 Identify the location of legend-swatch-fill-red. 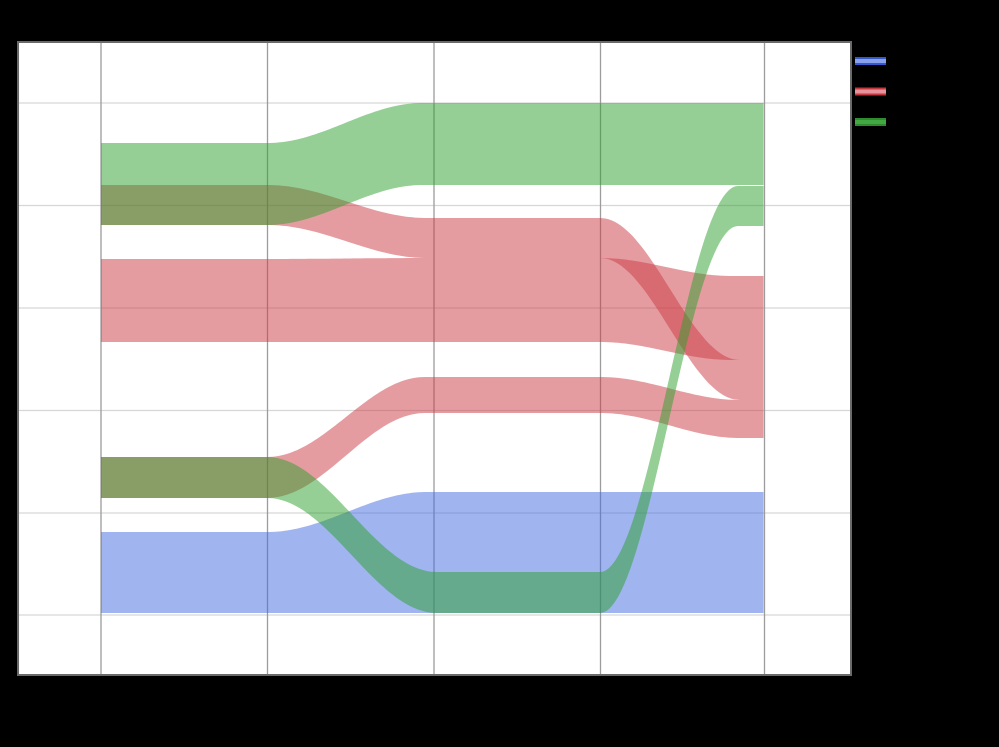
(870, 91).